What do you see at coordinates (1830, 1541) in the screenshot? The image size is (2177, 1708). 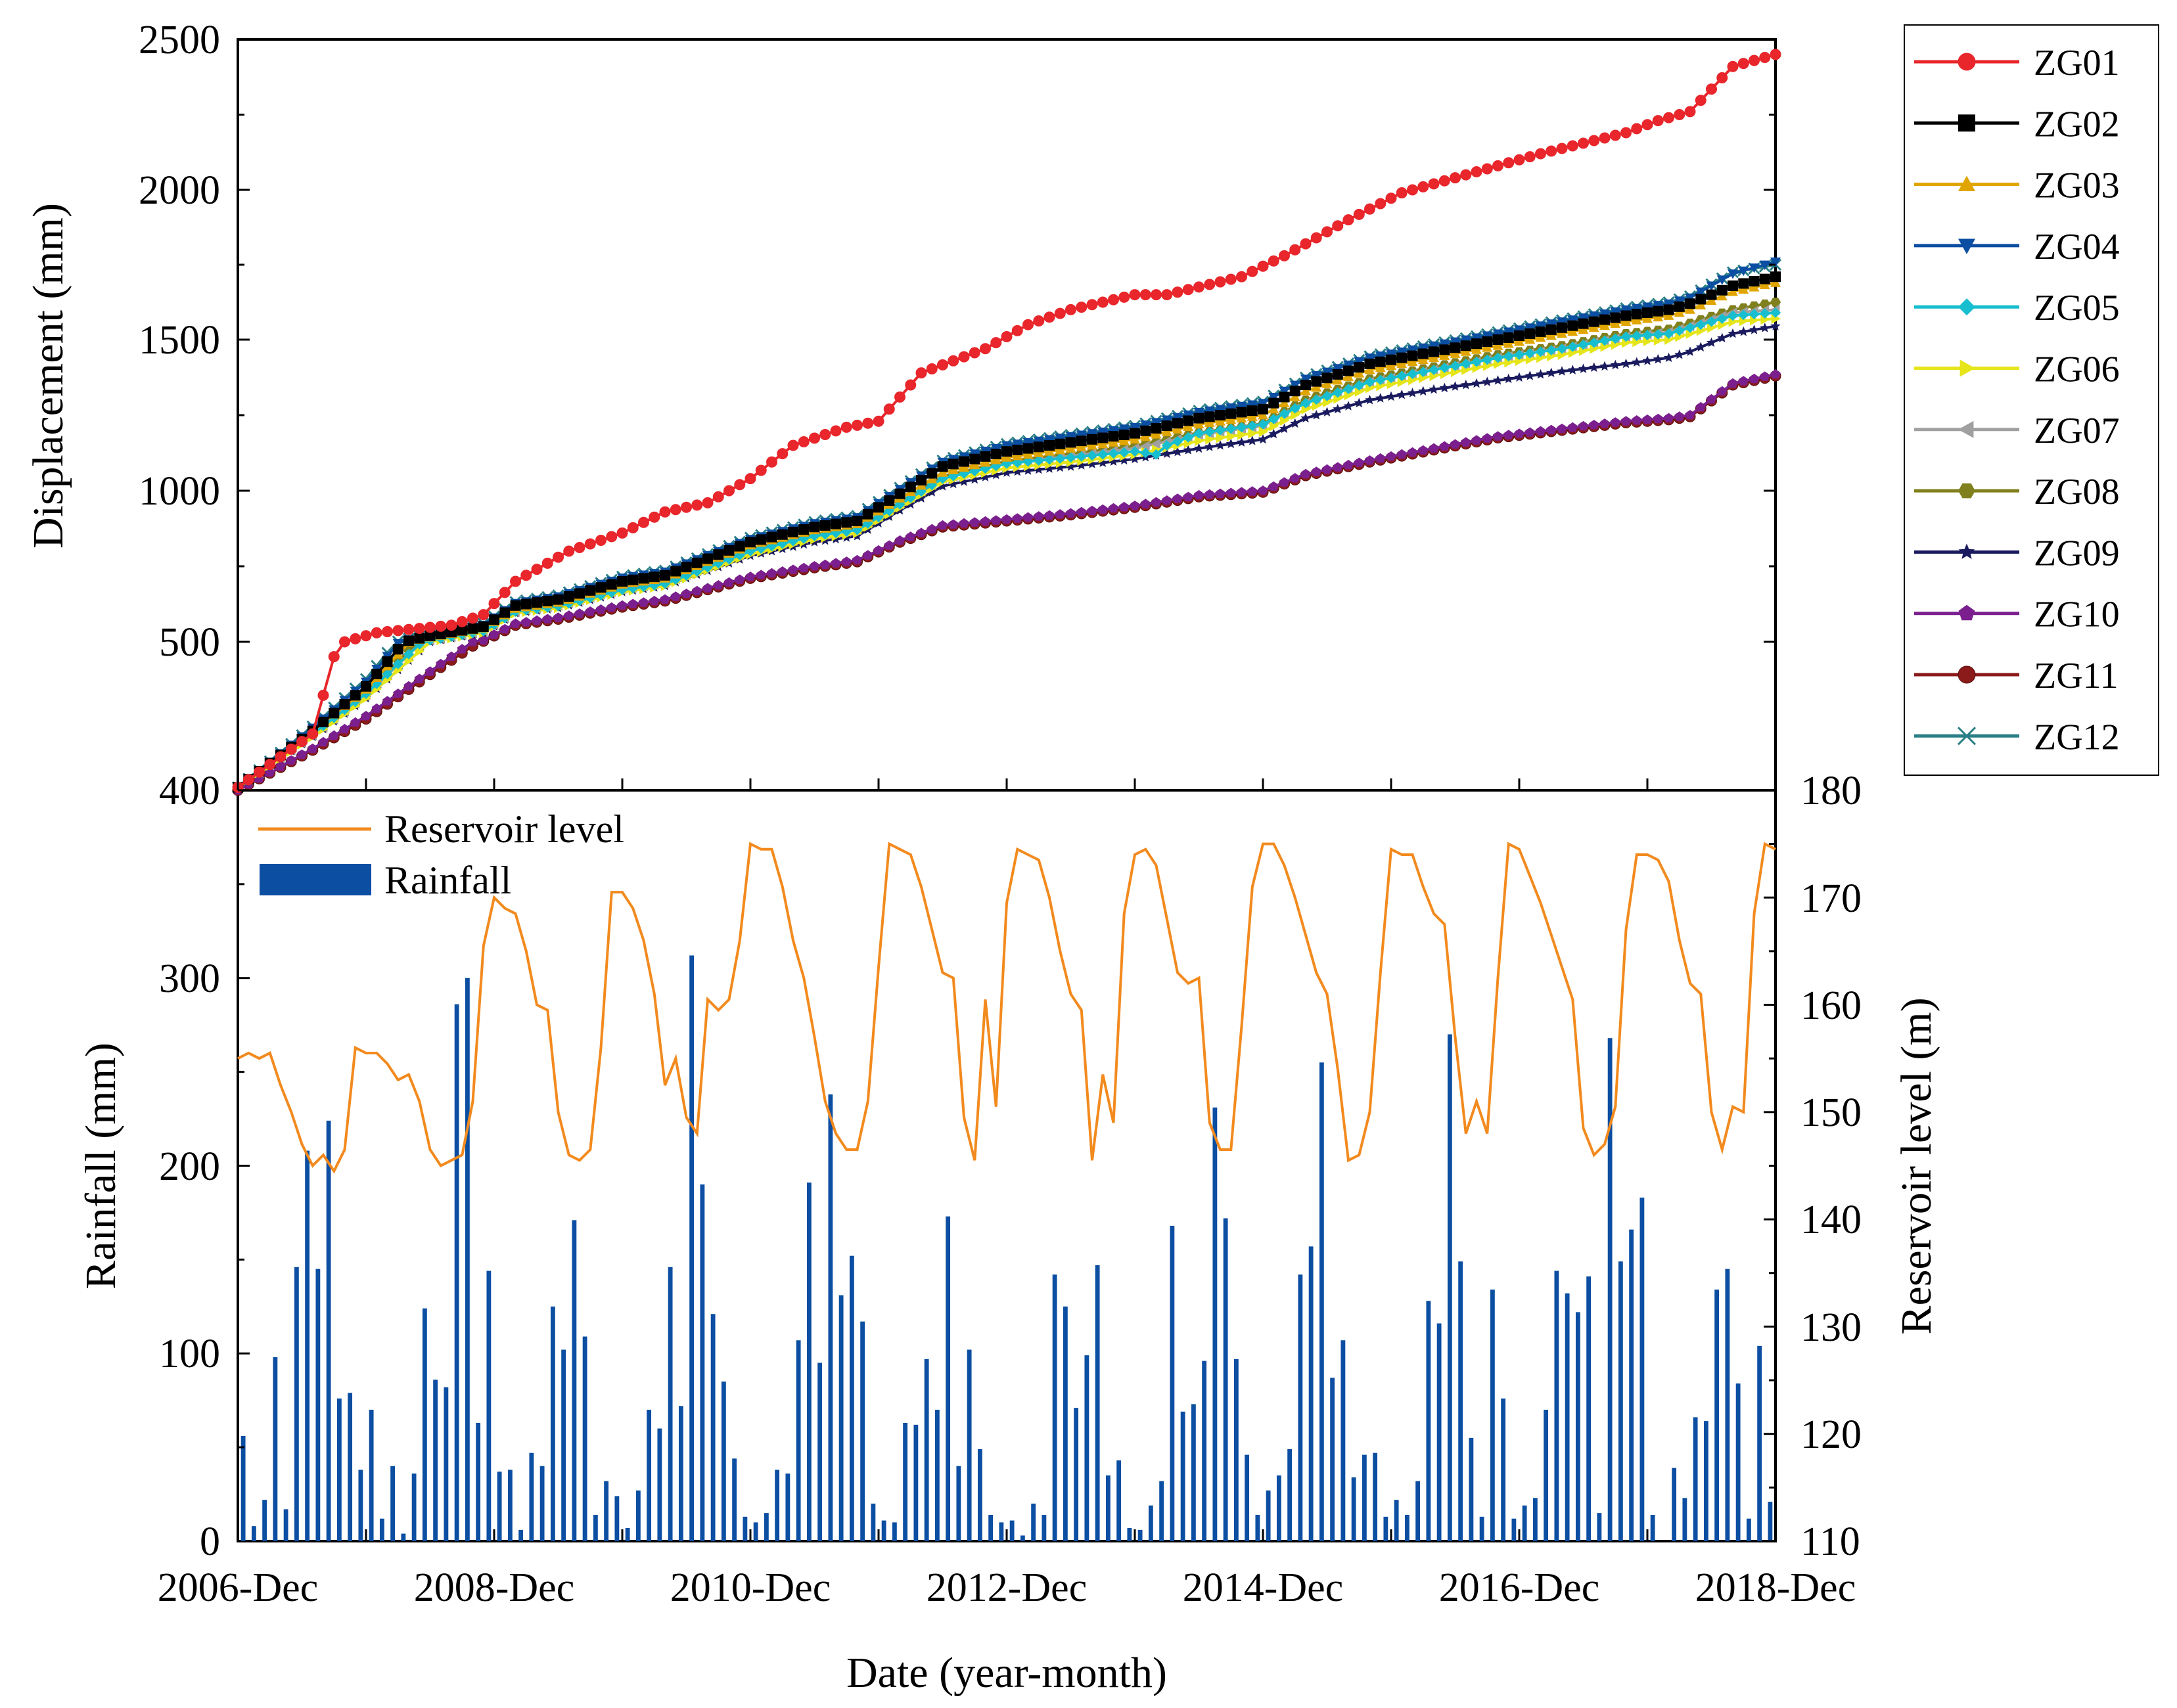 I see `right-ytick-label: 110` at bounding box center [1830, 1541].